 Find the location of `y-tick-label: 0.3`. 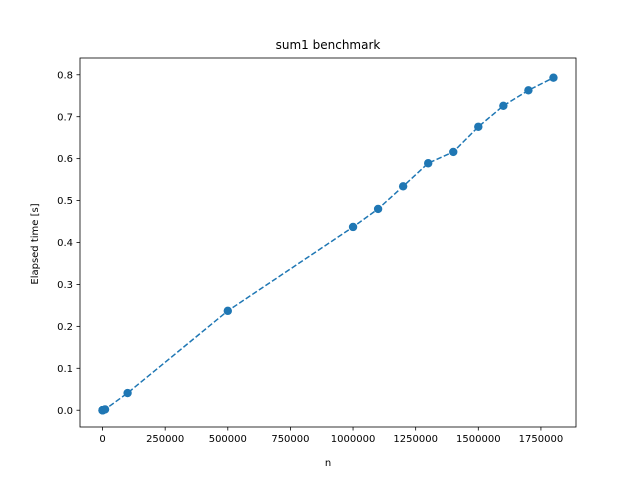

y-tick-label: 0.3 is located at coordinates (65, 285).